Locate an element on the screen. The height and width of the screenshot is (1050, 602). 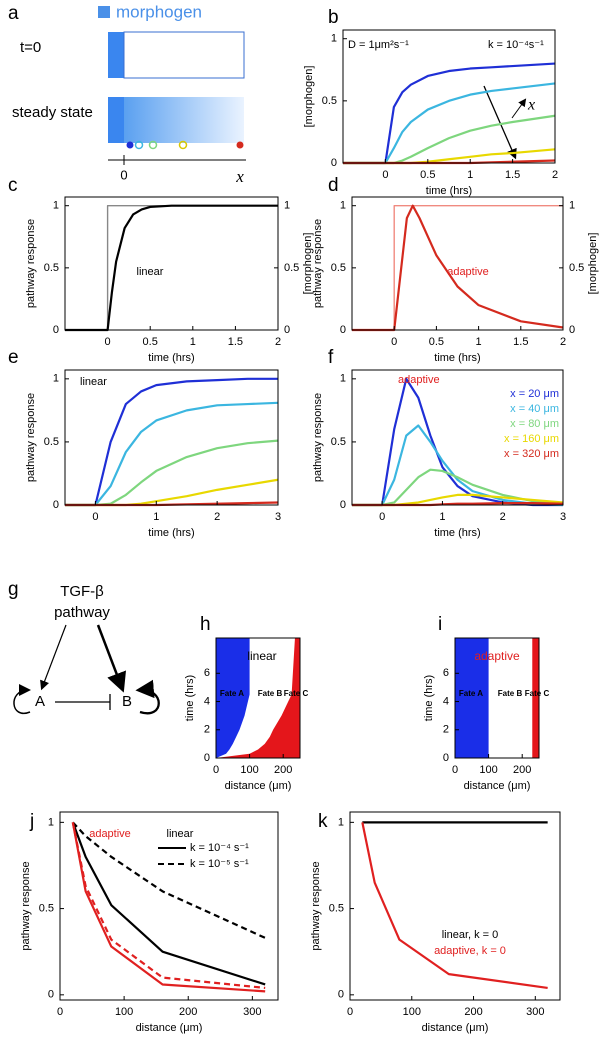
annotation: Fate B is located at coordinates (270, 693).